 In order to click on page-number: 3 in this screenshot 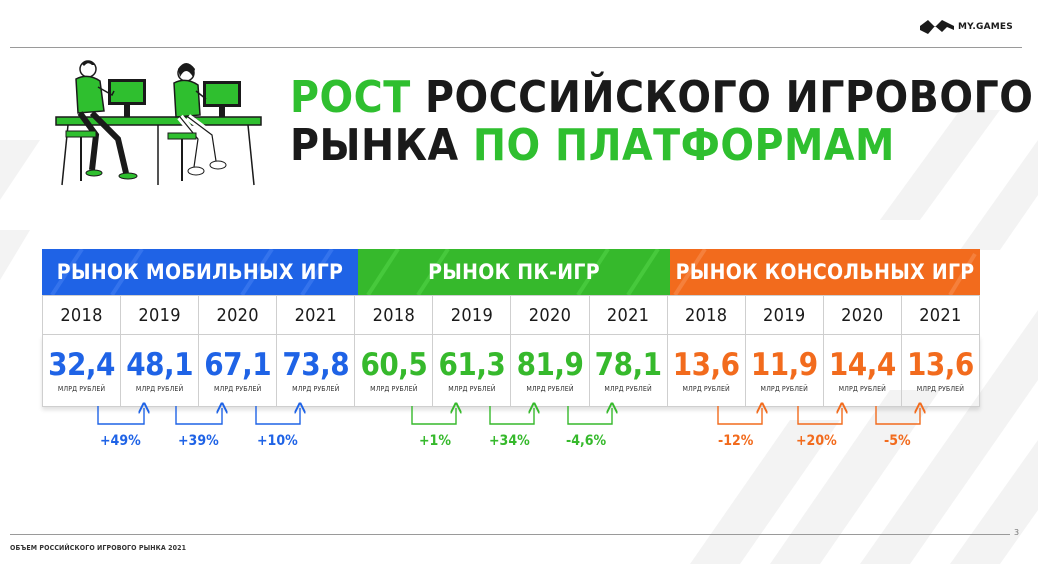, I will do `click(1017, 532)`.